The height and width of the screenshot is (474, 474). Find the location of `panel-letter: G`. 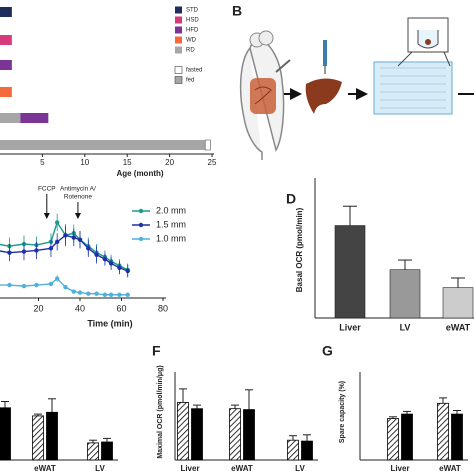

panel-letter: G is located at coordinates (327, 351).